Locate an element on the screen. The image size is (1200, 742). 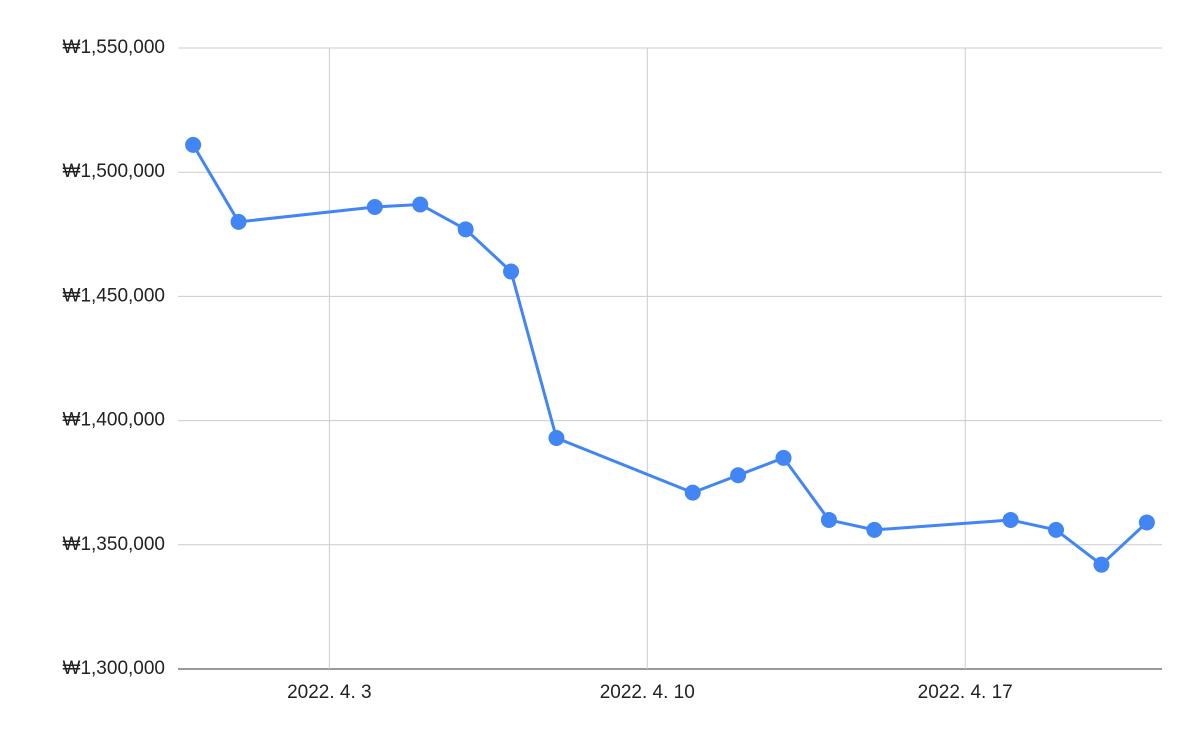
x-tick-label: 2022. 4. 3 is located at coordinates (329, 692).